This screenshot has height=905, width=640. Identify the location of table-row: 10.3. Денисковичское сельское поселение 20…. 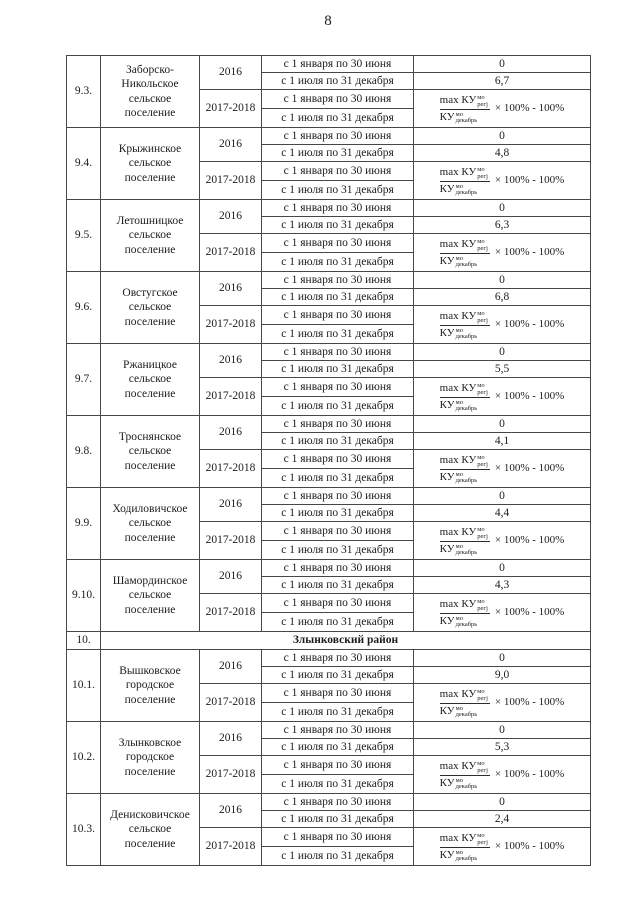
(328, 829).